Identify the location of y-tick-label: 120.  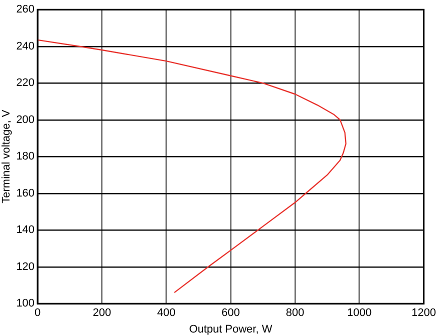
(25, 266).